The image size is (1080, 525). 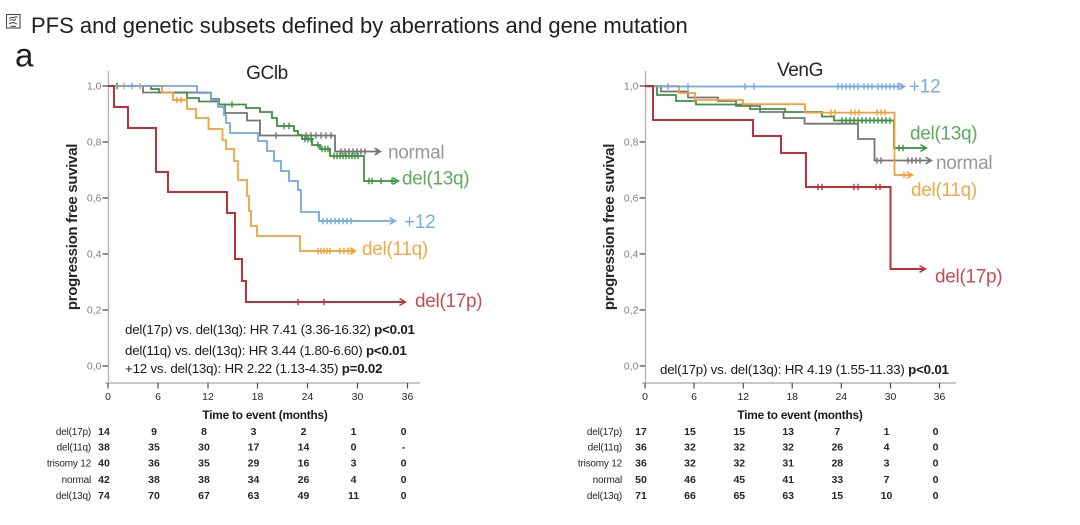 What do you see at coordinates (154, 496) in the screenshot?
I see `svg-text: 70` at bounding box center [154, 496].